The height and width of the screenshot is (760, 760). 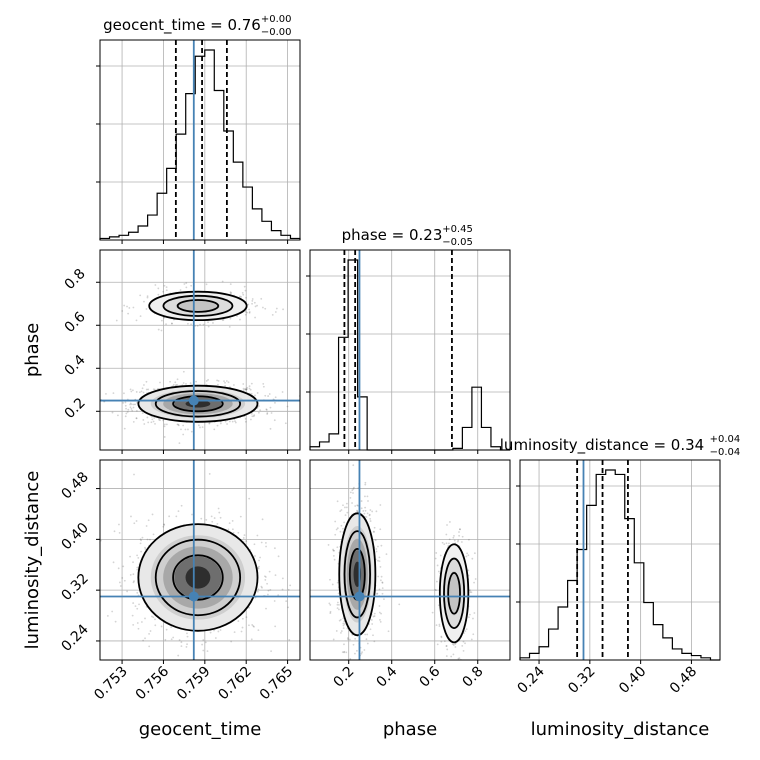 What do you see at coordinates (581, 680) in the screenshot?
I see `x-tick-label: 0.32` at bounding box center [581, 680].